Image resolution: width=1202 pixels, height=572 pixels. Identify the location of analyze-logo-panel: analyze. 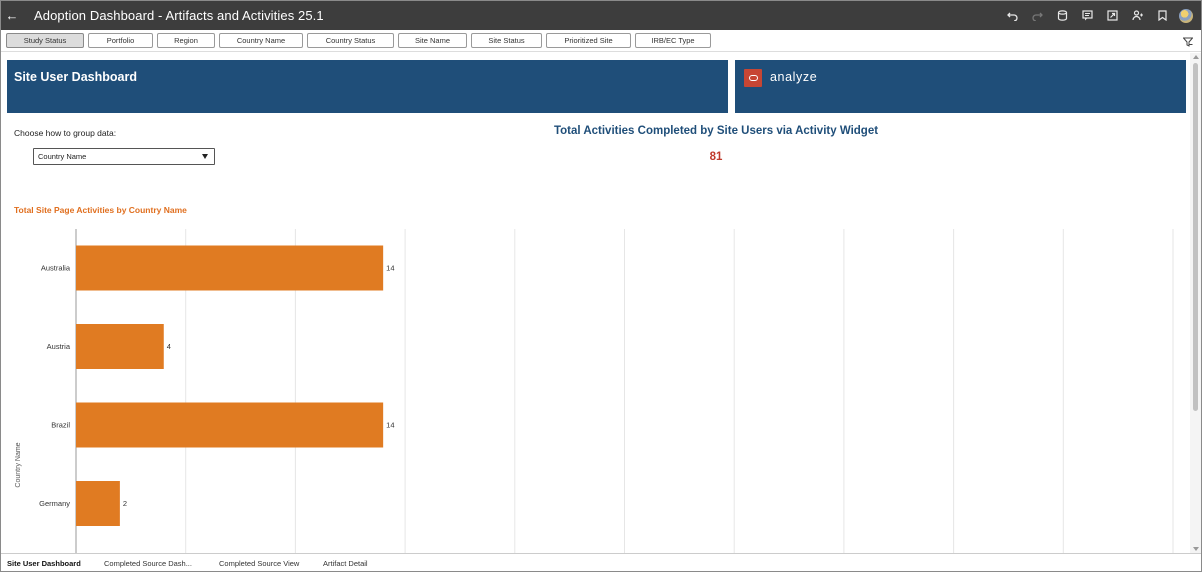
(960, 86).